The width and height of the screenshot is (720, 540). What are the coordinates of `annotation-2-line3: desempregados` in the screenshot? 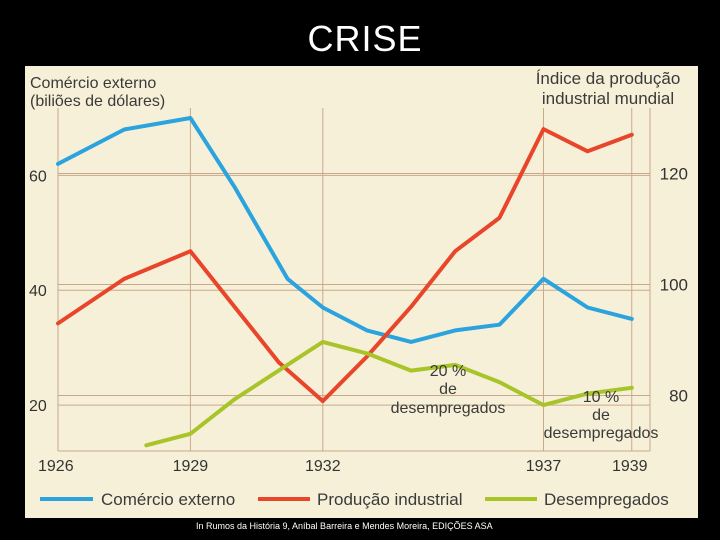 It's located at (601, 433).